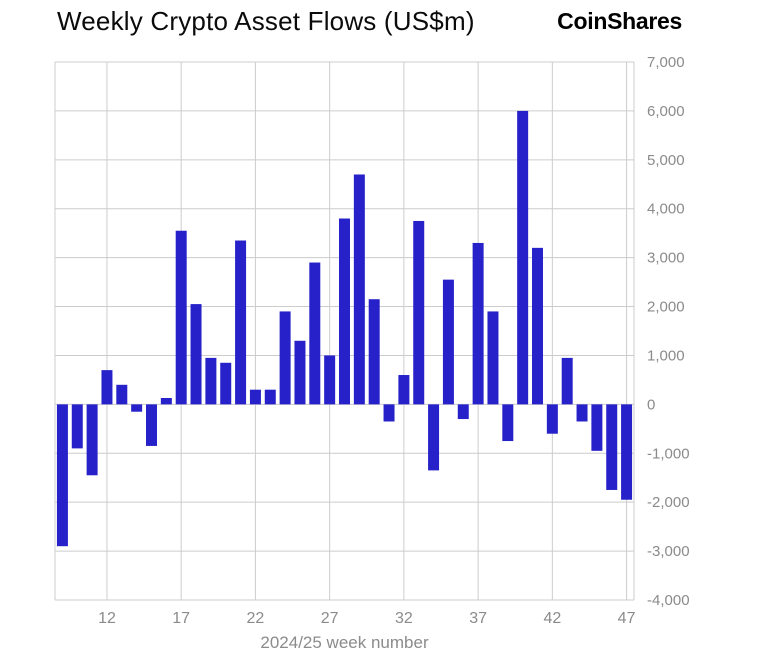 The width and height of the screenshot is (776, 667). Describe the element at coordinates (256, 618) in the screenshot. I see `x-tick-label: 22` at that location.